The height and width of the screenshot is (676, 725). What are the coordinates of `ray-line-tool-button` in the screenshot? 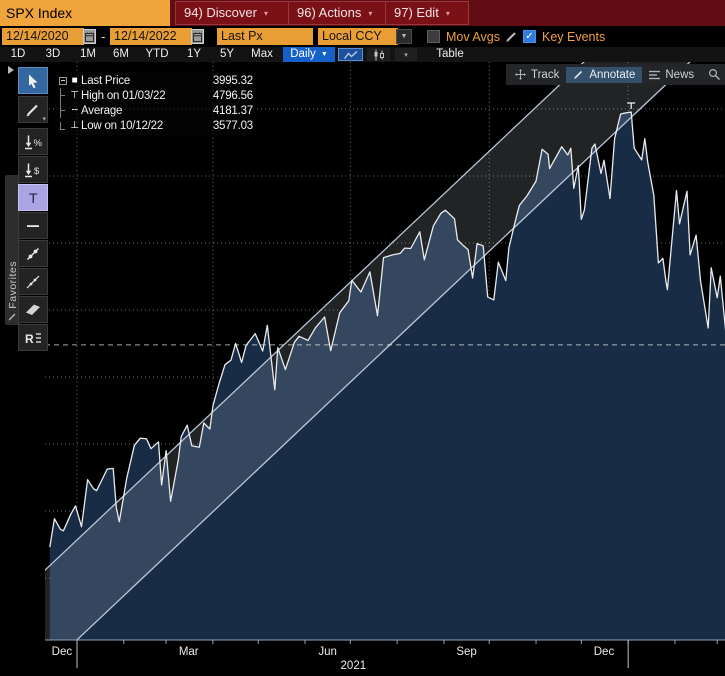 It's located at (33, 281).